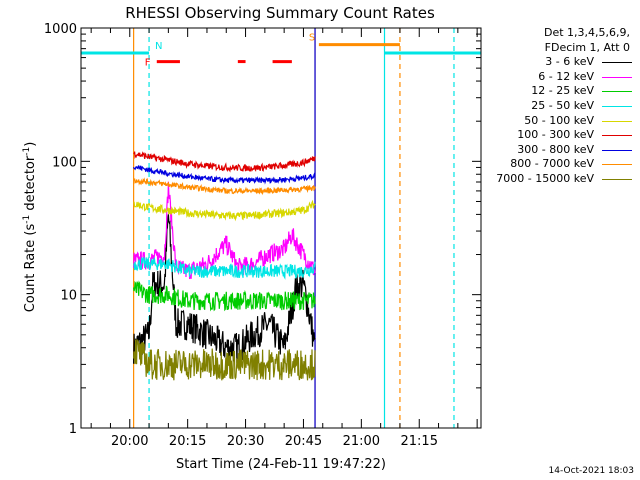 Image resolution: width=640 pixels, height=480 pixels. What do you see at coordinates (64, 162) in the screenshot?
I see `y-tick-label: 100` at bounding box center [64, 162].